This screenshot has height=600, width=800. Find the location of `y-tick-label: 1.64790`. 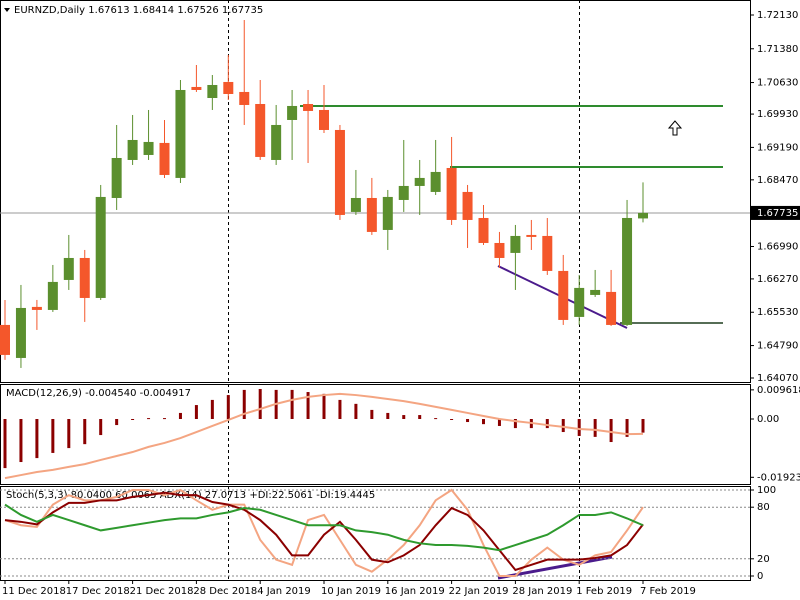

y-tick-label: 1.64790 is located at coordinates (777, 346).